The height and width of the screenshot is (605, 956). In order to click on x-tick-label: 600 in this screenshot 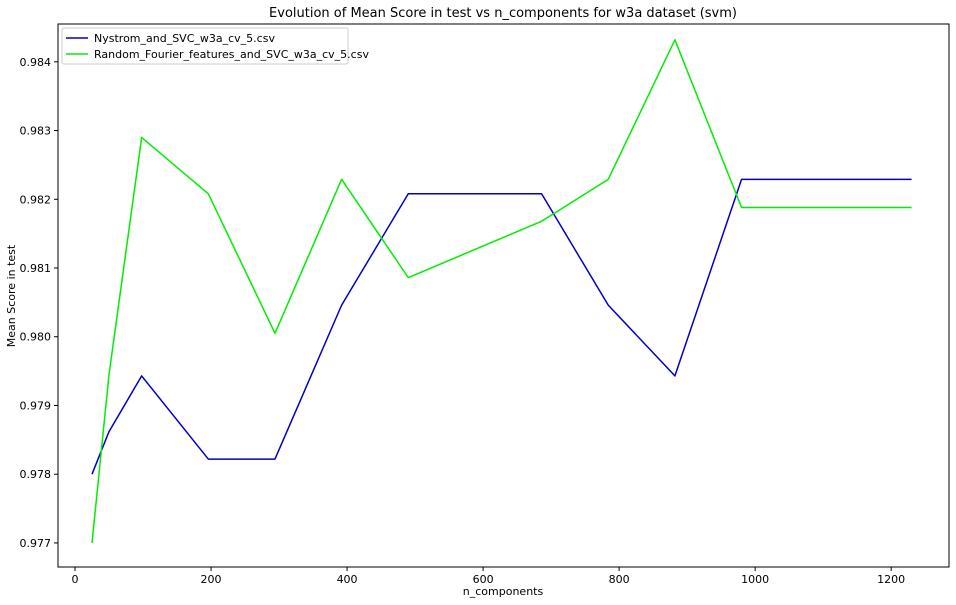, I will do `click(483, 579)`.